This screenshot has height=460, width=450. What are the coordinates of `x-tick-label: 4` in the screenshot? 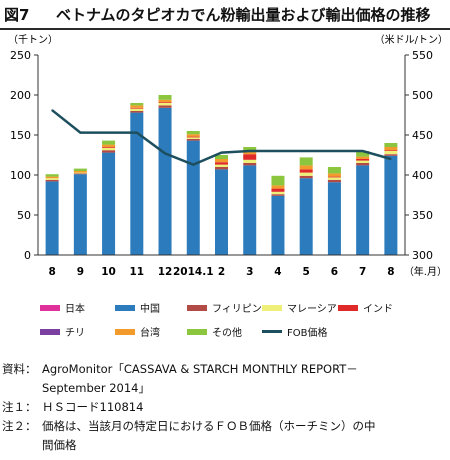 It's located at (277, 272).